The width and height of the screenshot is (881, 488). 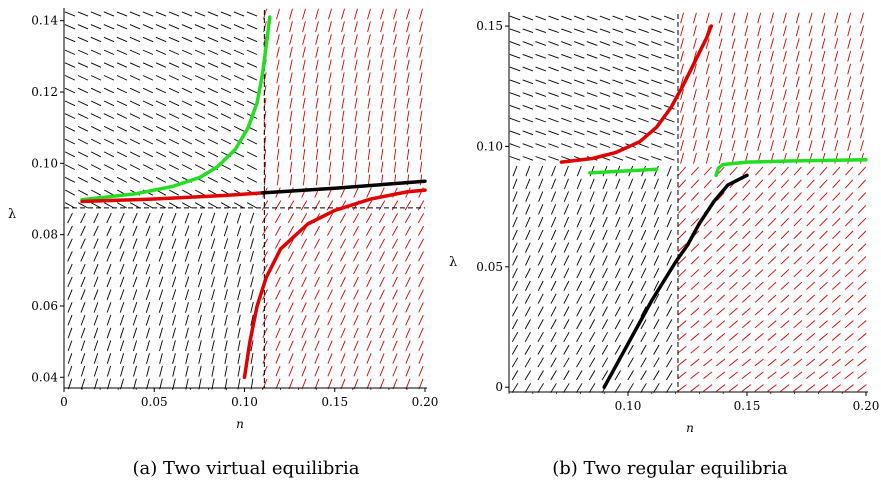 I want to click on x-tick-label: 0.20, so click(x=425, y=402).